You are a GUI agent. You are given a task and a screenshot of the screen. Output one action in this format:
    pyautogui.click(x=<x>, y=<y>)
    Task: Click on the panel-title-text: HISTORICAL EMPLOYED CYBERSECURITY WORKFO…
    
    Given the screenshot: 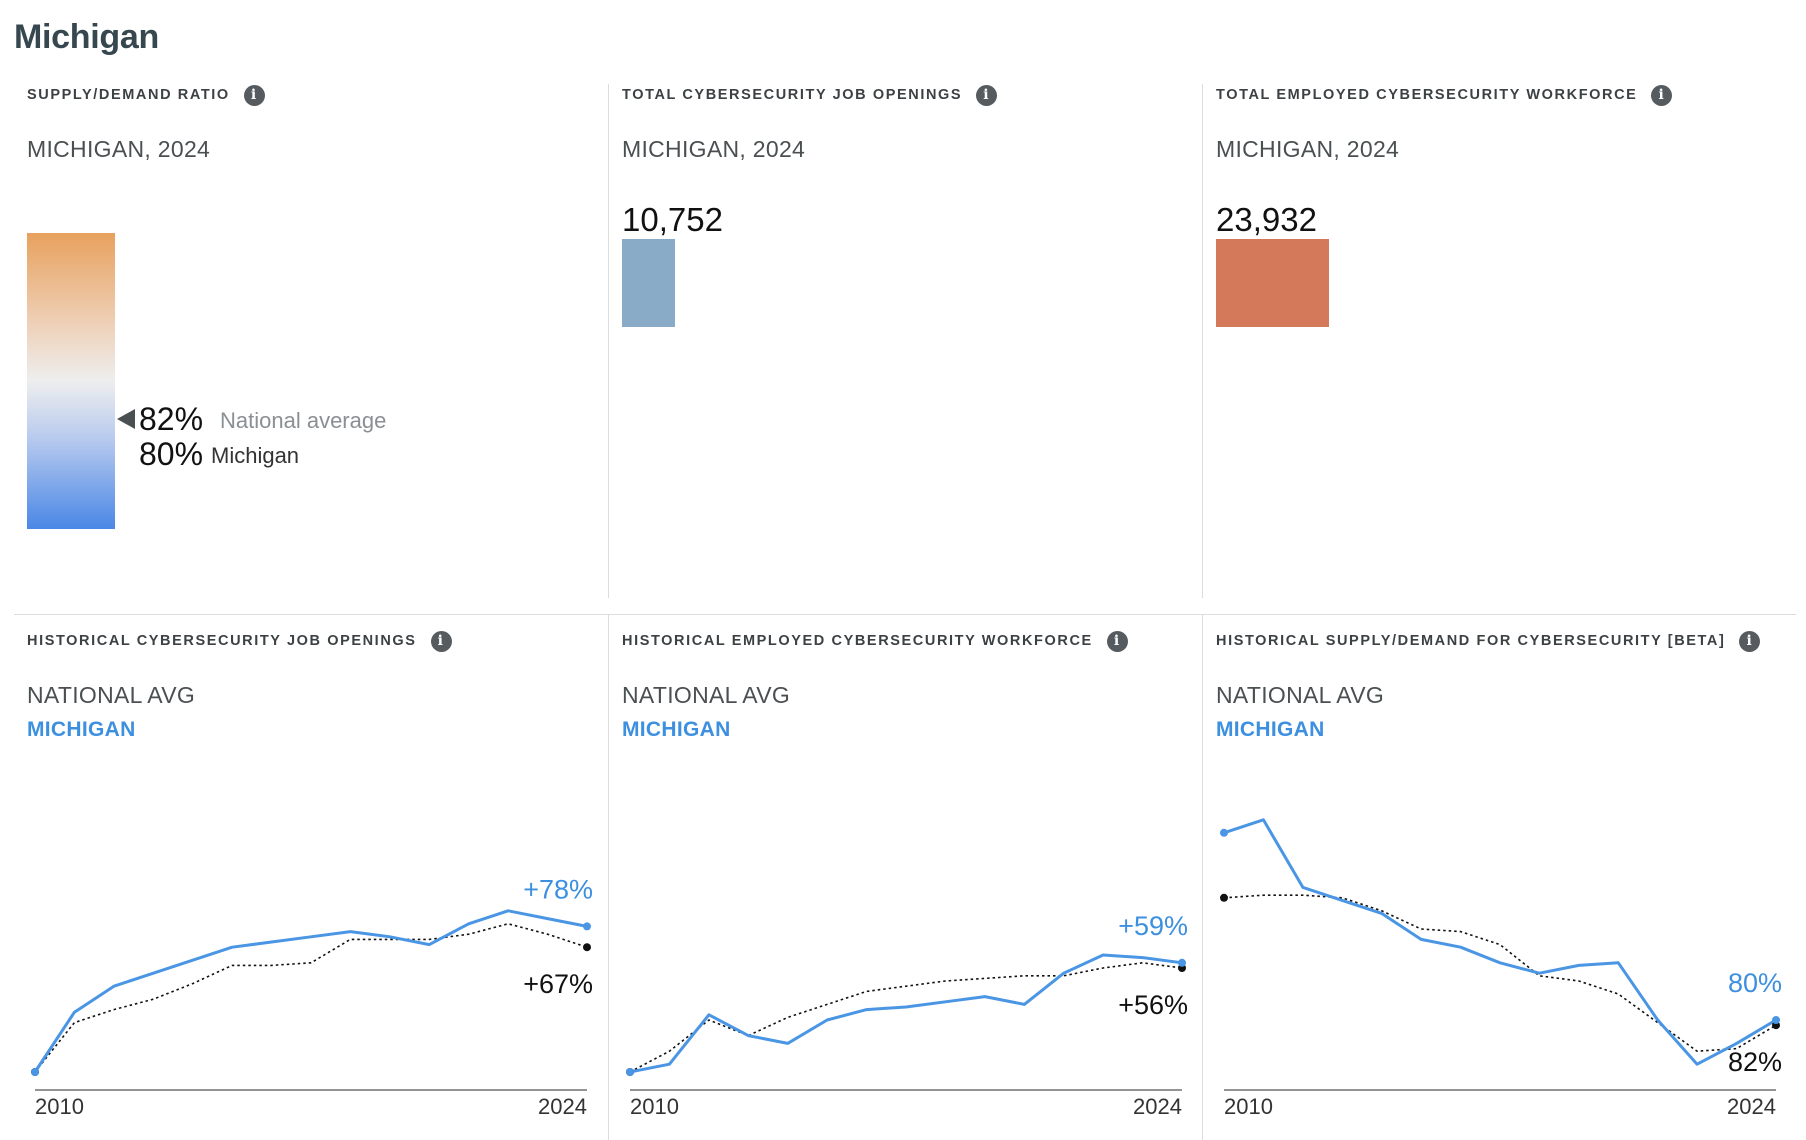 What is the action you would take?
    pyautogui.click(x=857, y=641)
    